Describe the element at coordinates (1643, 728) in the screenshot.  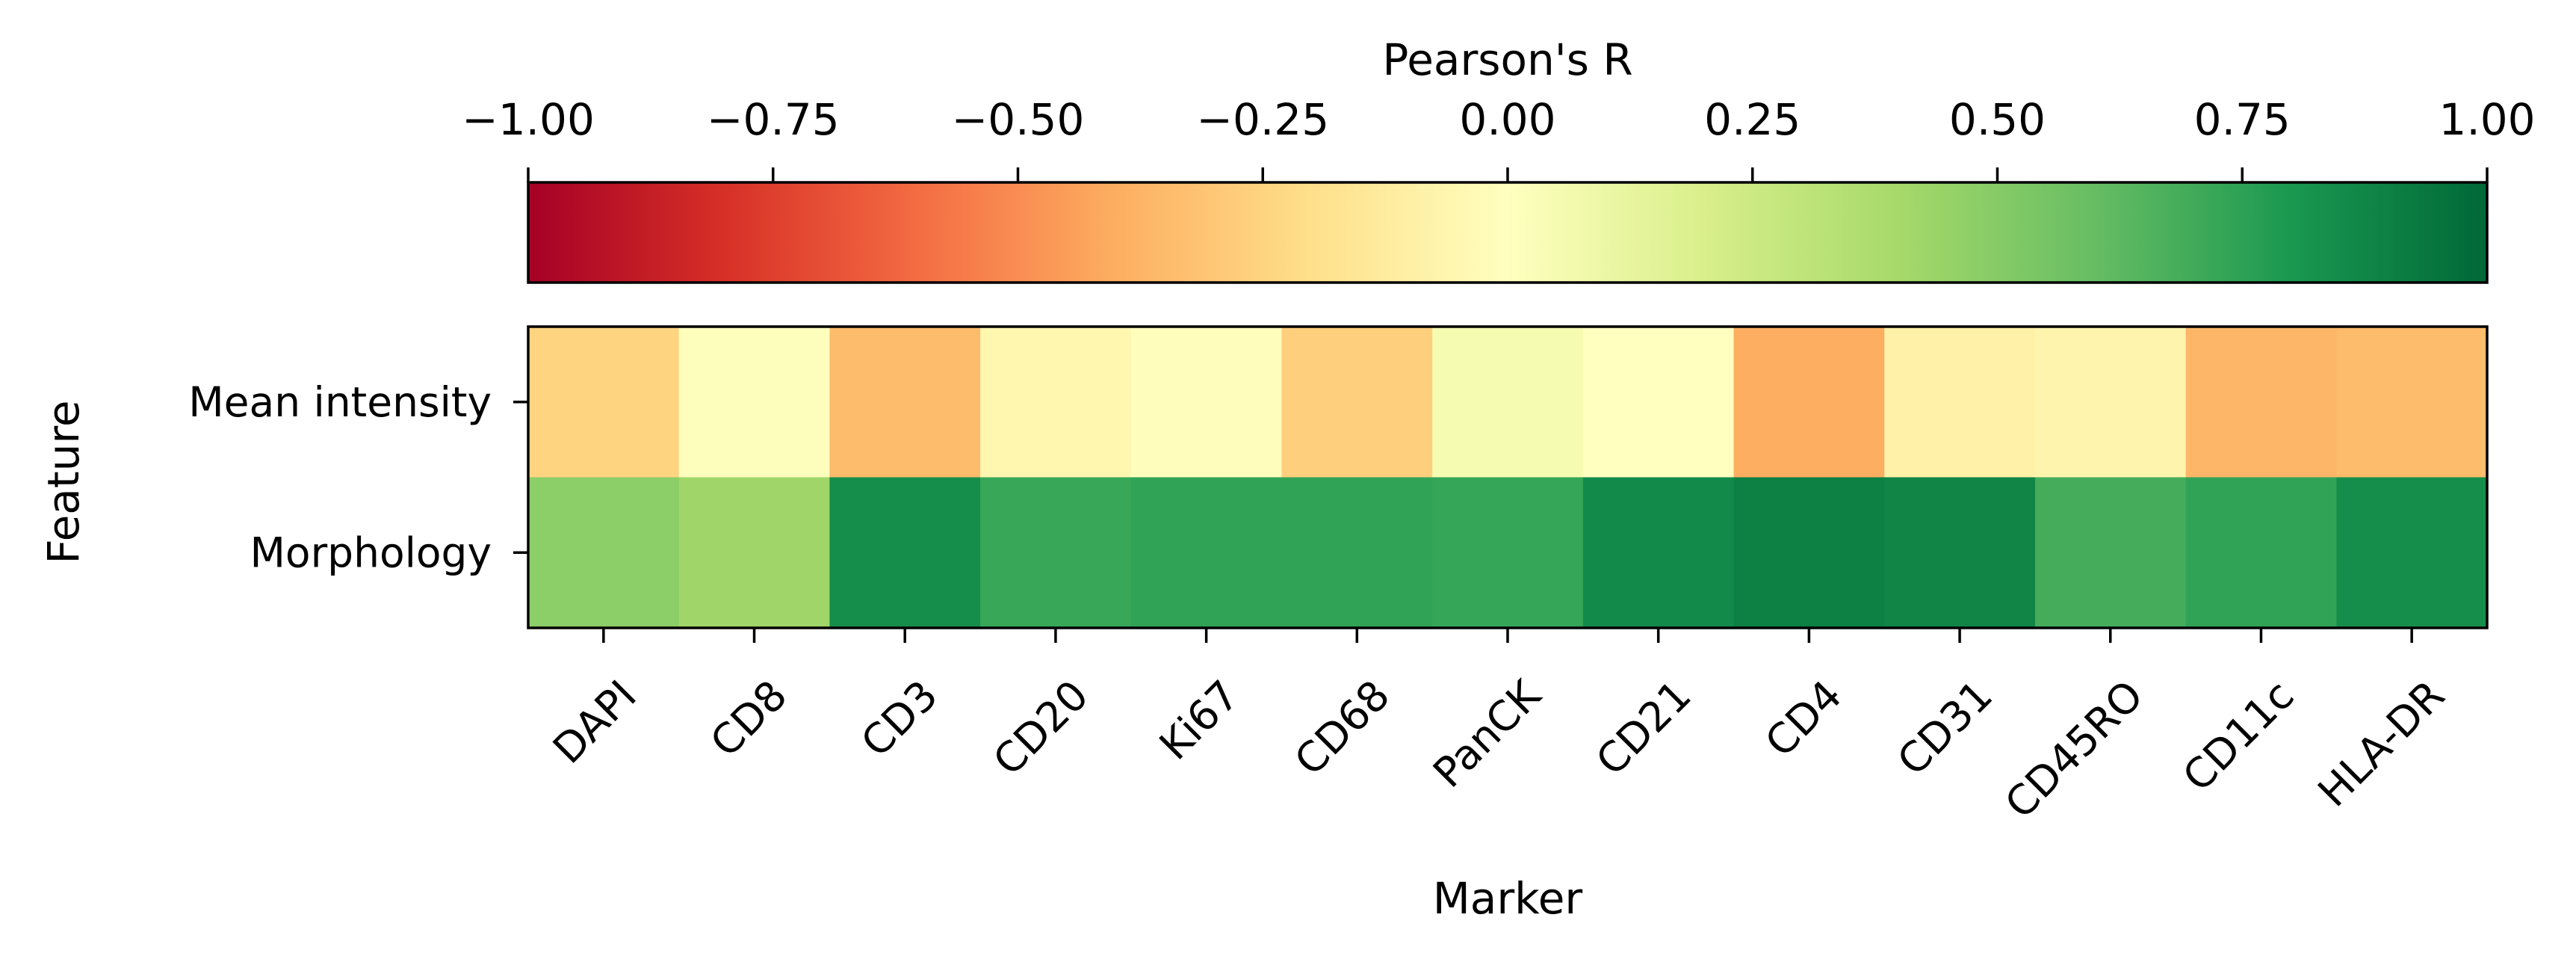
I see `x-tick-label: CD21` at that location.